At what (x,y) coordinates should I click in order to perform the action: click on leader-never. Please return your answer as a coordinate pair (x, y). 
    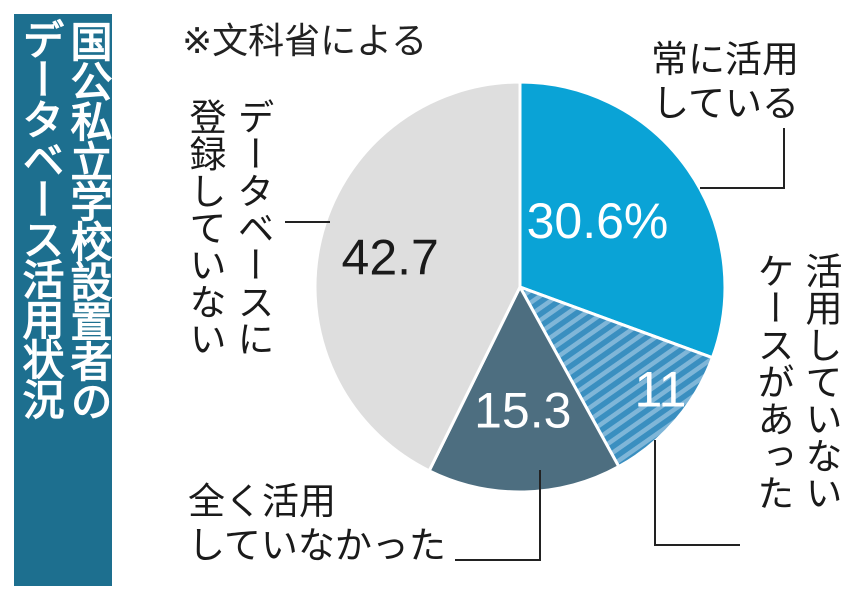
    Looking at the image, I should click on (498, 515).